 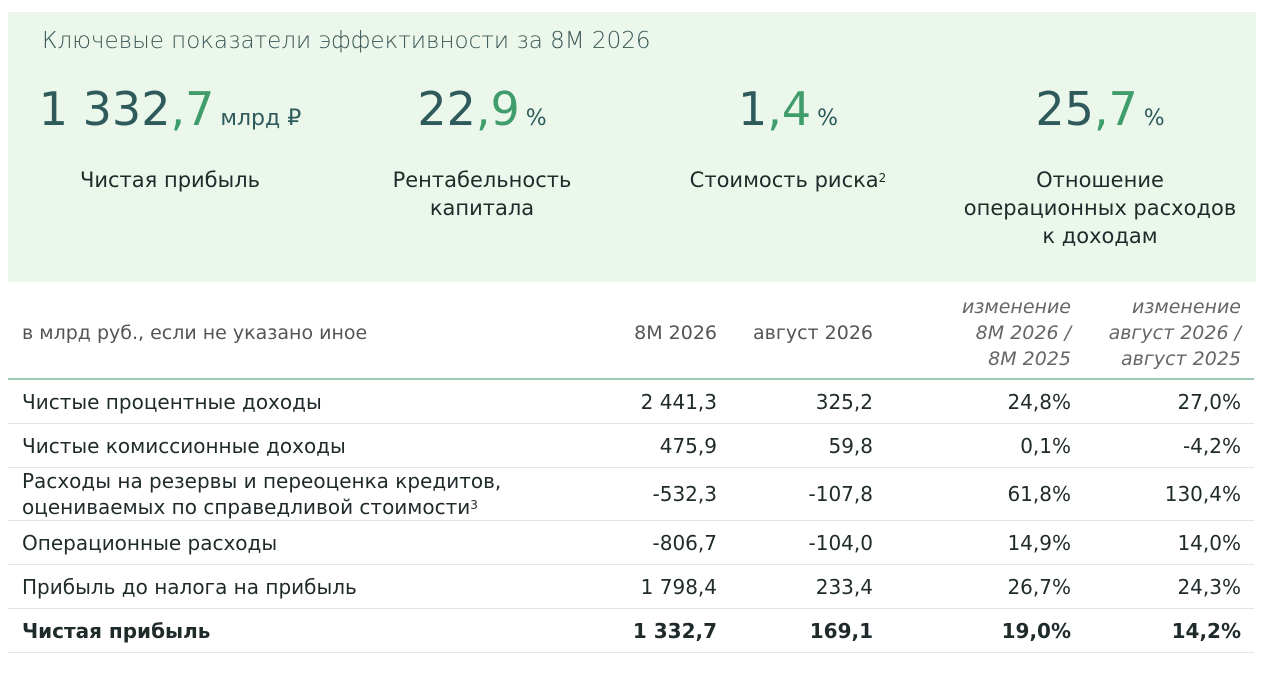 I want to click on kpi-label: Стоимость риска2, so click(x=788, y=180).